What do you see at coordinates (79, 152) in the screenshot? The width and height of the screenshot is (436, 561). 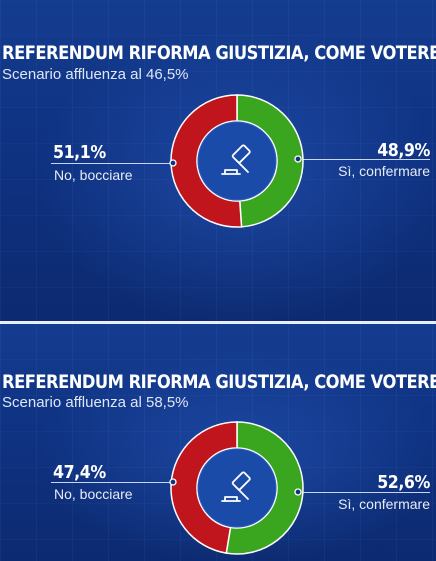 I see `no-value: 51,1%` at bounding box center [79, 152].